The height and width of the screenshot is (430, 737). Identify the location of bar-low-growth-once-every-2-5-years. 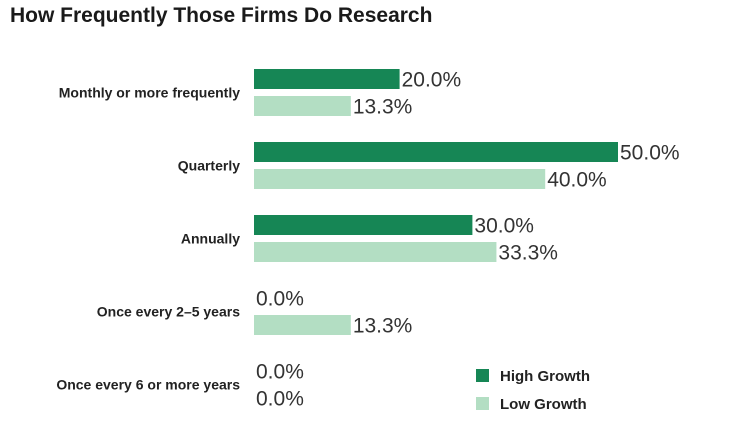
(302, 325).